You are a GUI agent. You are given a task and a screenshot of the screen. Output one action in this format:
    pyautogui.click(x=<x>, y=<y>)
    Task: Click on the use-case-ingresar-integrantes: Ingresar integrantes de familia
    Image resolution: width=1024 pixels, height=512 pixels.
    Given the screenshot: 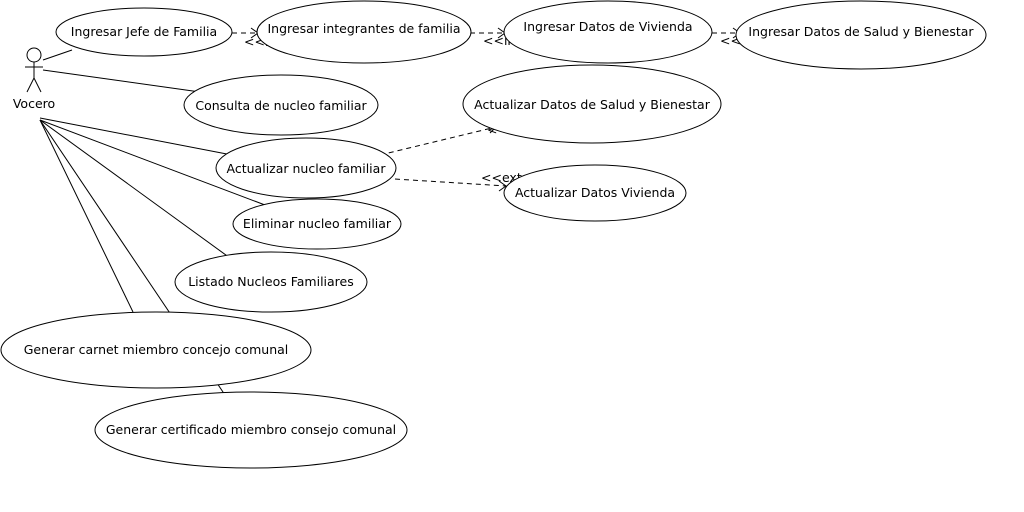 What is the action you would take?
    pyautogui.click(x=364, y=32)
    